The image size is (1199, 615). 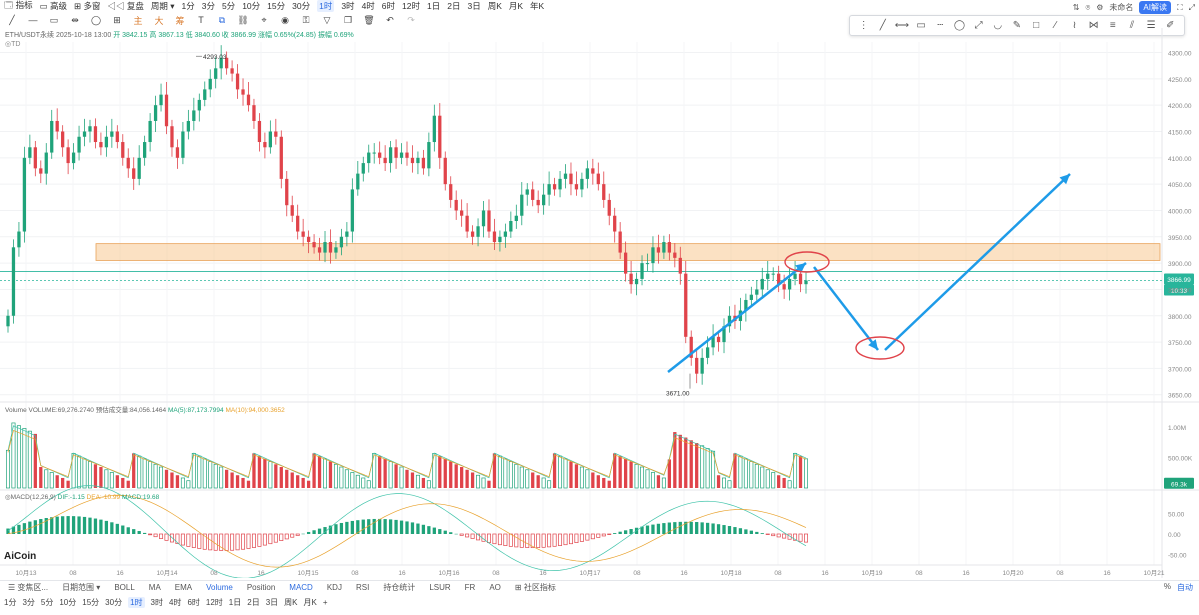 I want to click on topbar-item: 2日, so click(x=454, y=6).